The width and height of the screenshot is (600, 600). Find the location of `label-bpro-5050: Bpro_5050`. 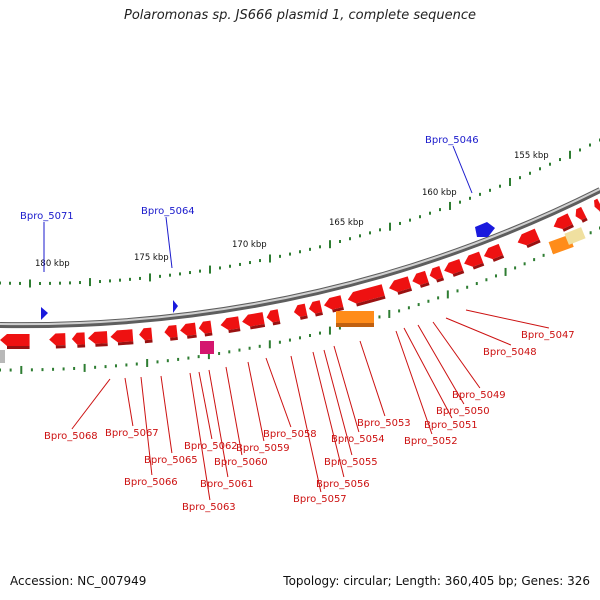

label-bpro-5050: Bpro_5050 is located at coordinates (463, 411).